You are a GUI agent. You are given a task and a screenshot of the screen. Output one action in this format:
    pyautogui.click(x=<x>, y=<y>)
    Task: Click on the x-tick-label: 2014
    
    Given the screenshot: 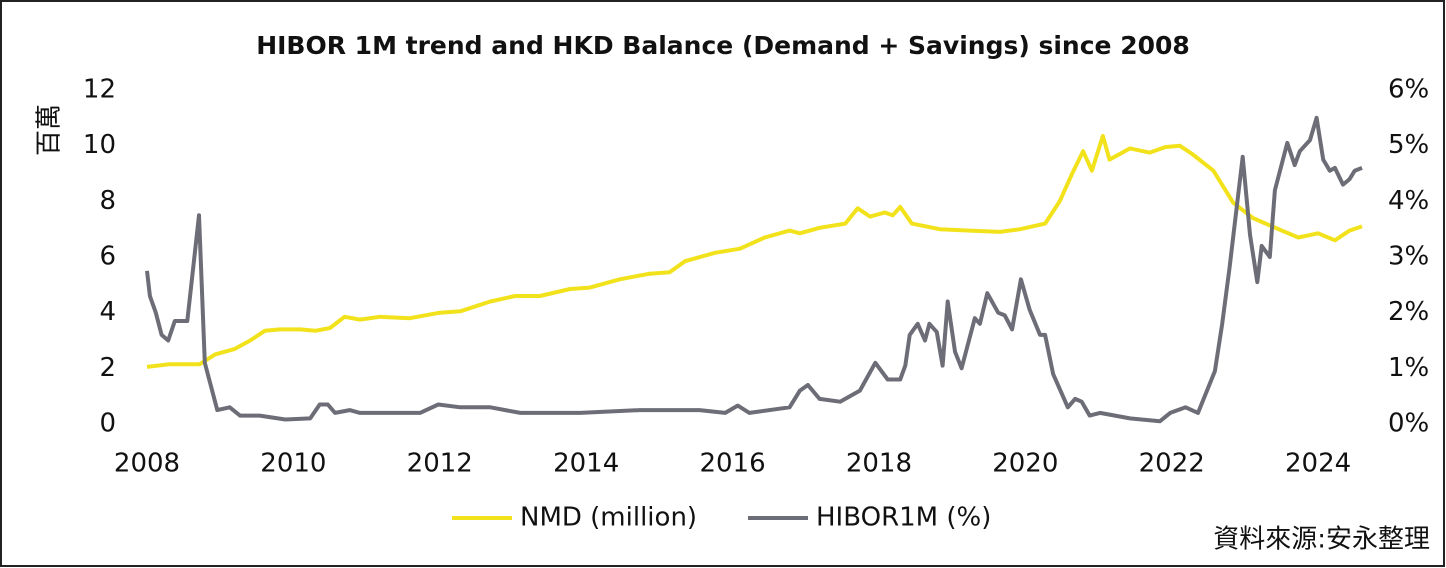 What is the action you would take?
    pyautogui.click(x=586, y=464)
    